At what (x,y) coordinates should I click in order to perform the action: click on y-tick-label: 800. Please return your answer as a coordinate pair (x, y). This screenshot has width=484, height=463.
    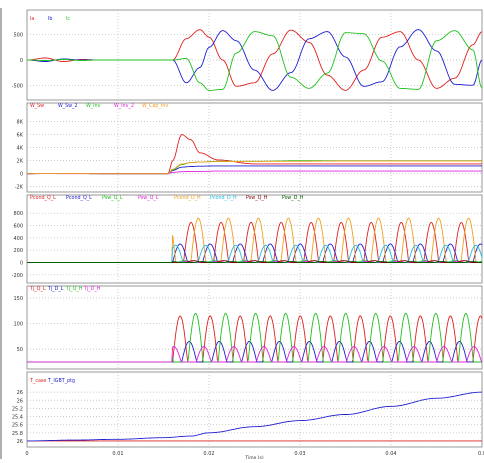
    Looking at the image, I should click on (18, 214).